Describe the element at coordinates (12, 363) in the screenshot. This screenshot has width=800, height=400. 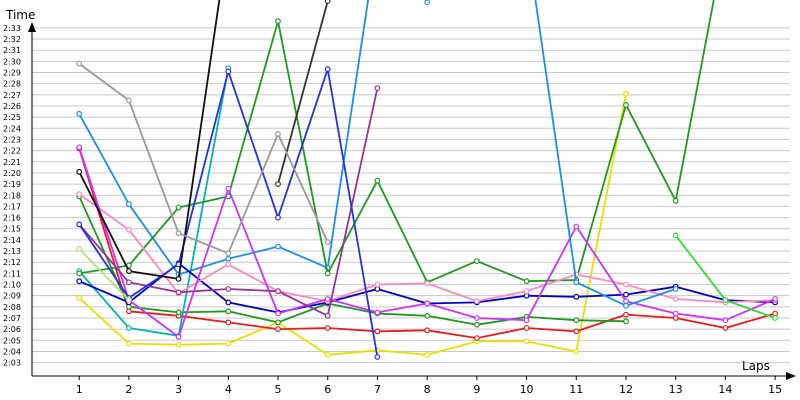
I see `y-tick-label: 2:03` at that location.